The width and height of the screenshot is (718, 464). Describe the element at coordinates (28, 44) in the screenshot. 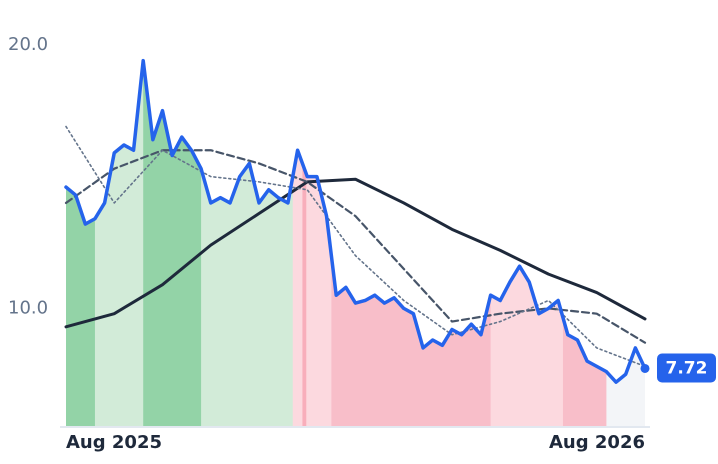

I see `y-tick-label: 20.0` at that location.